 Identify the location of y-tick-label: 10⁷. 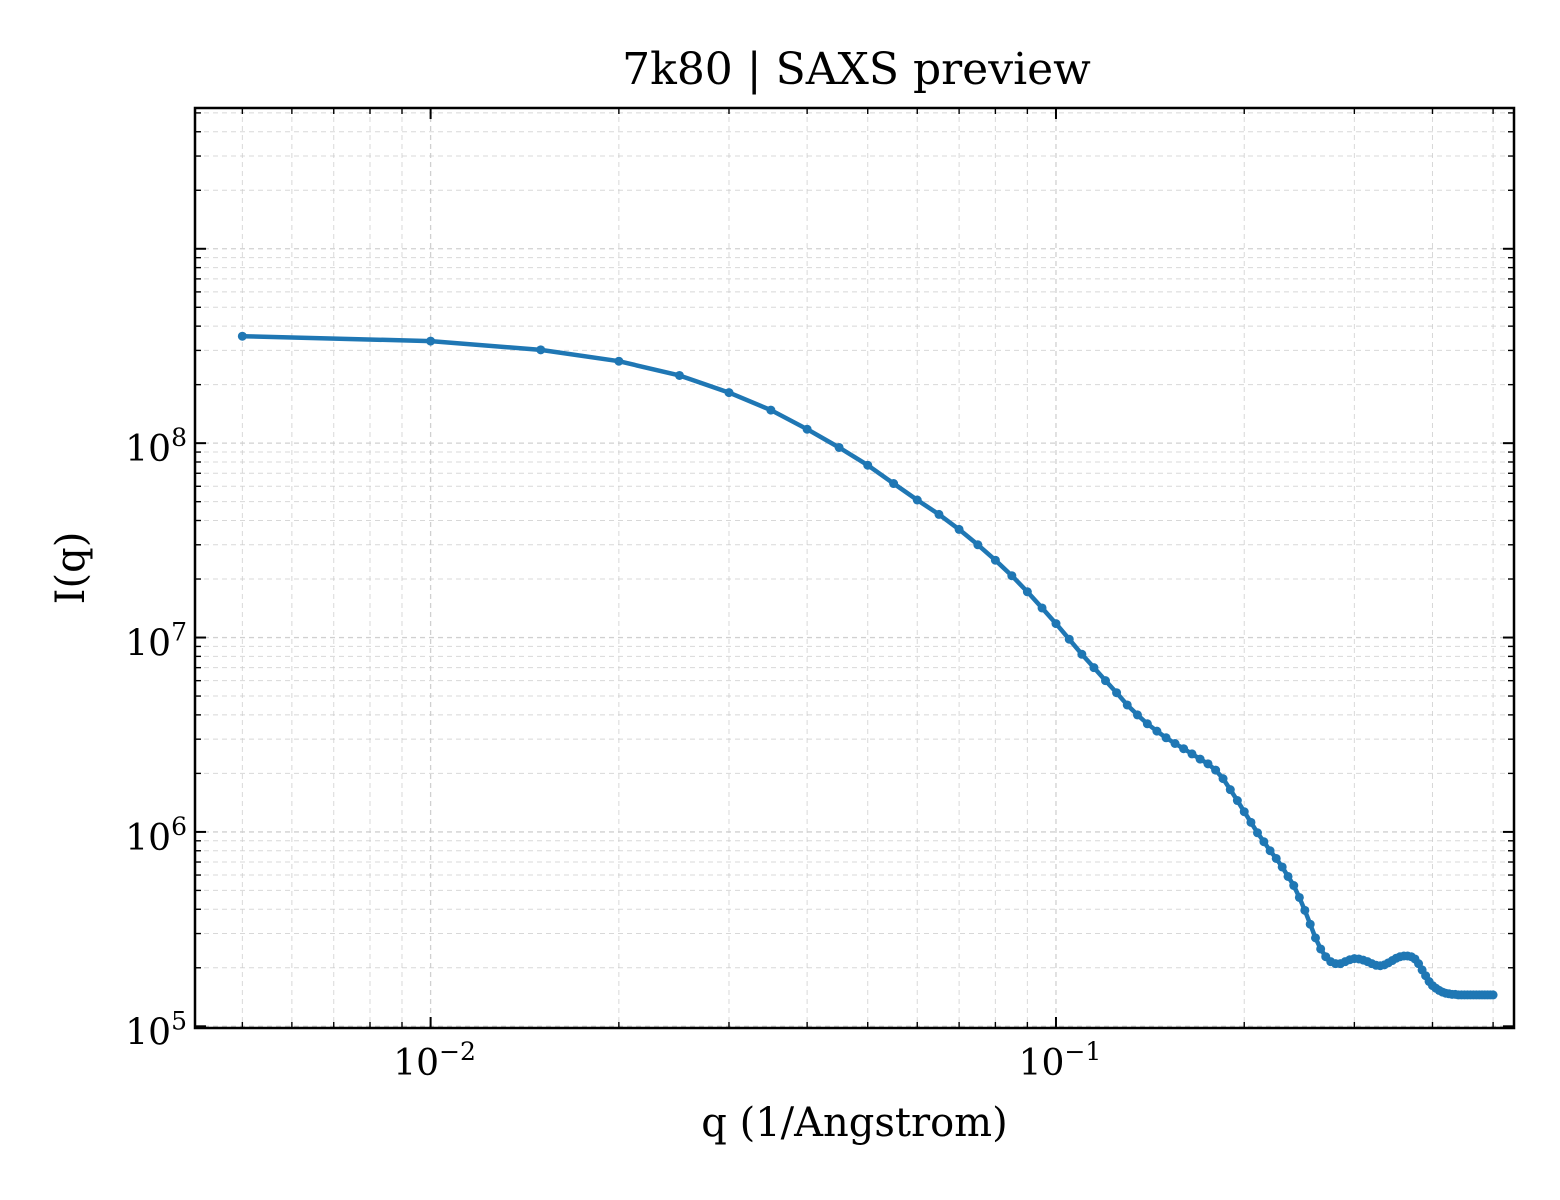
(156, 641).